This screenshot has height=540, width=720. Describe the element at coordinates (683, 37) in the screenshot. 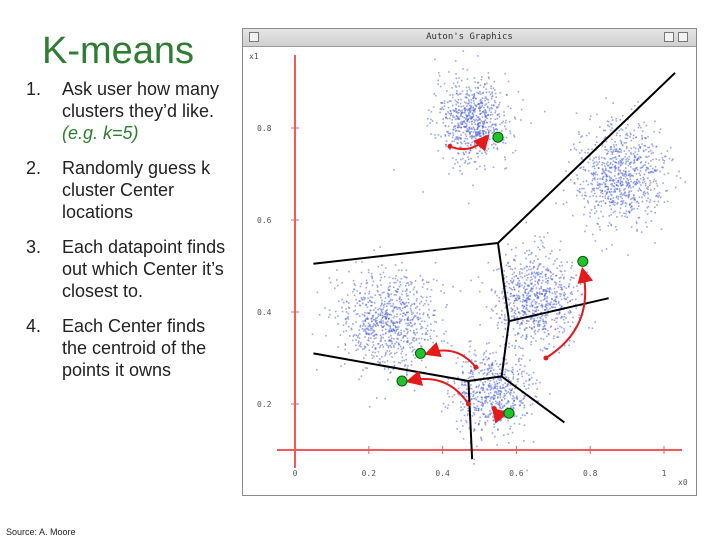

I see `maximize-icon` at that location.